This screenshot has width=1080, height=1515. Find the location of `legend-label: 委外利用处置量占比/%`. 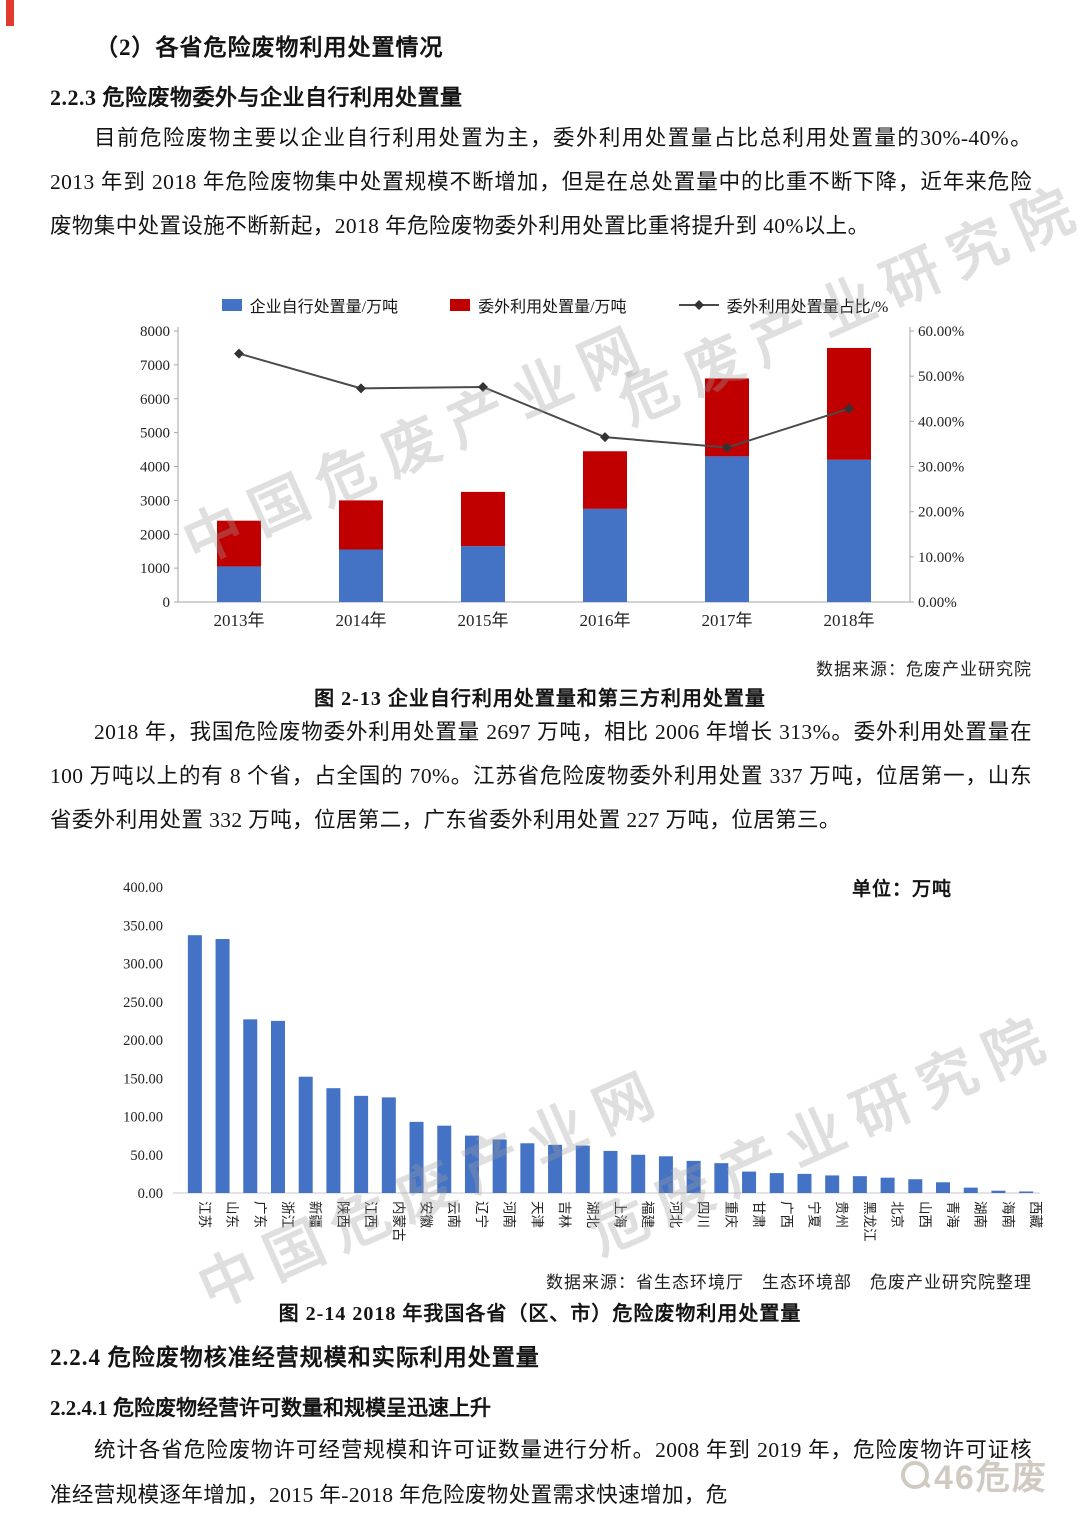

legend-label: 委外利用处置量占比/% is located at coordinates (807, 307).